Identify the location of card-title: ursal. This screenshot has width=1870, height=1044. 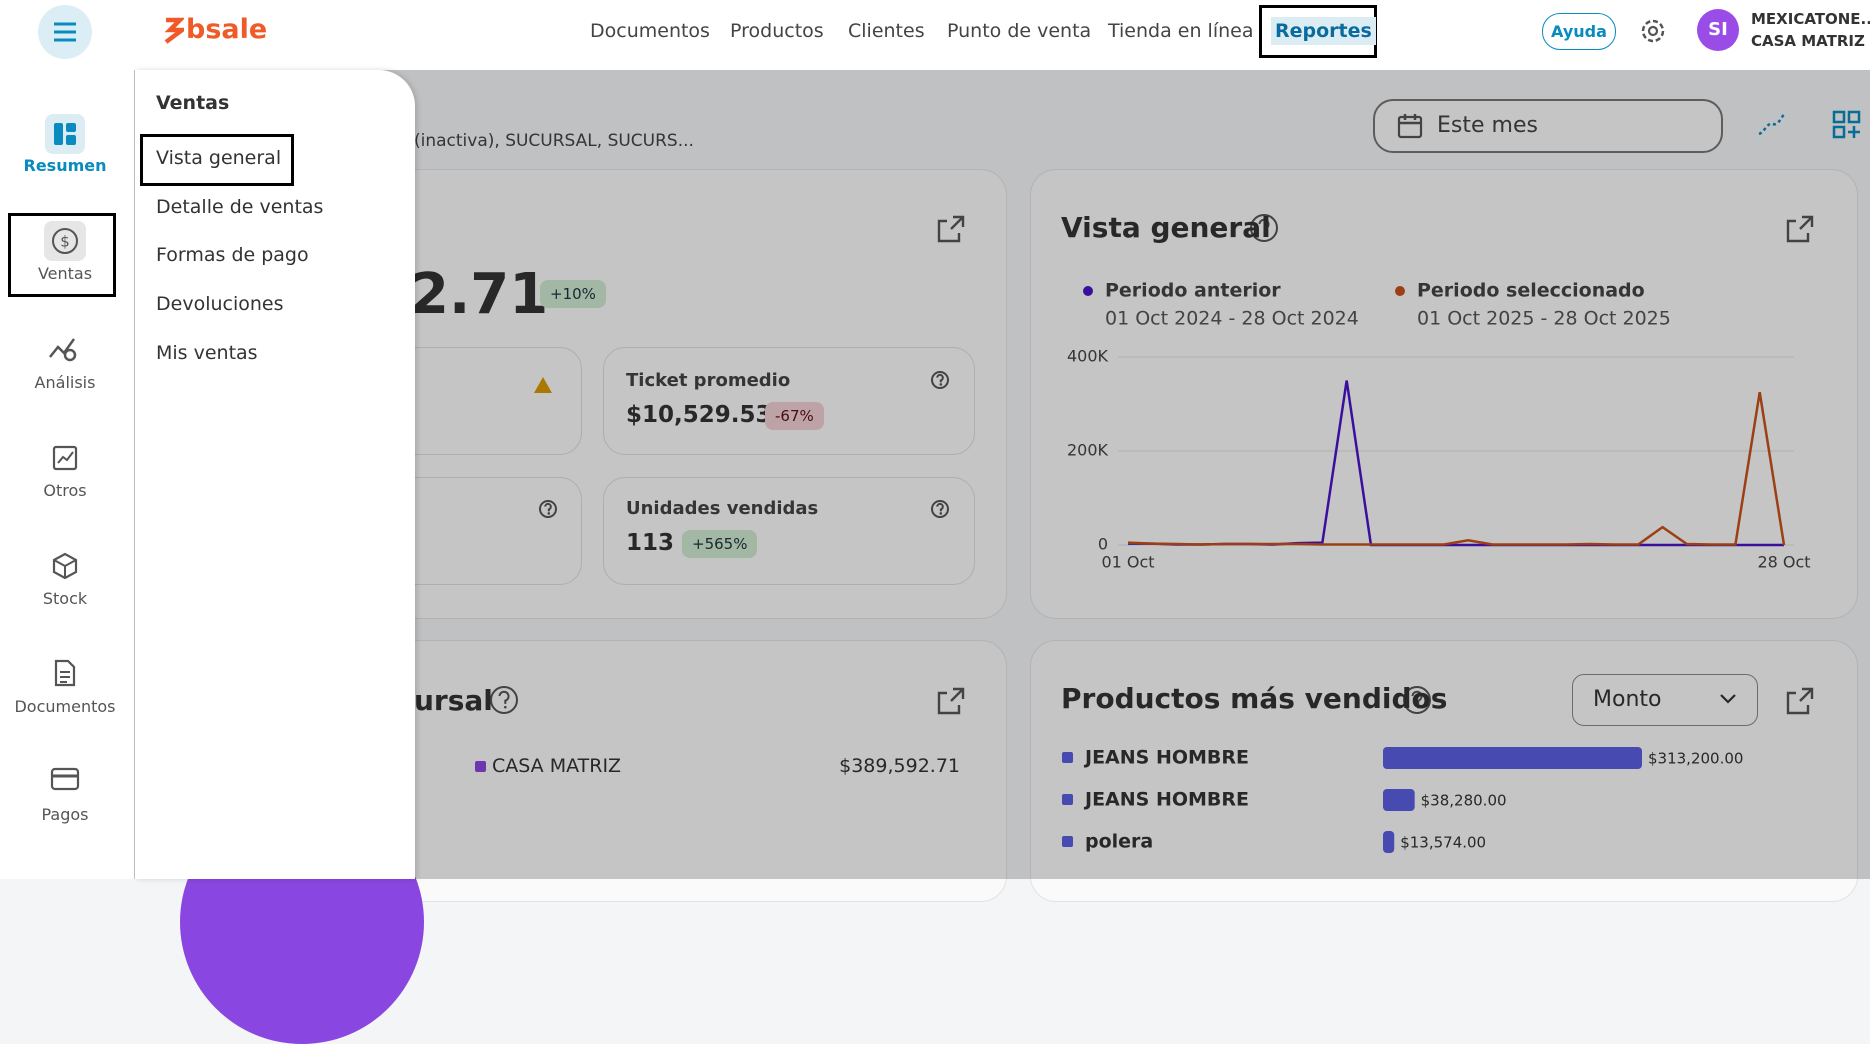
(453, 700).